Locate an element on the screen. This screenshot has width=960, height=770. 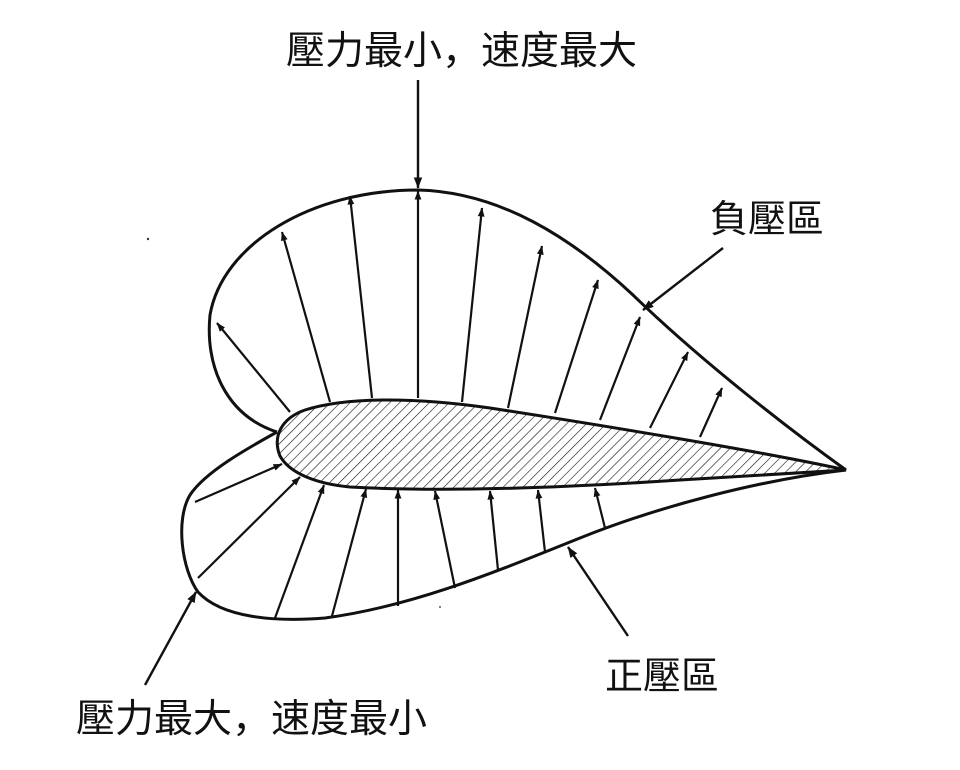
callout-arrow-bottom is located at coordinates (170, 638).